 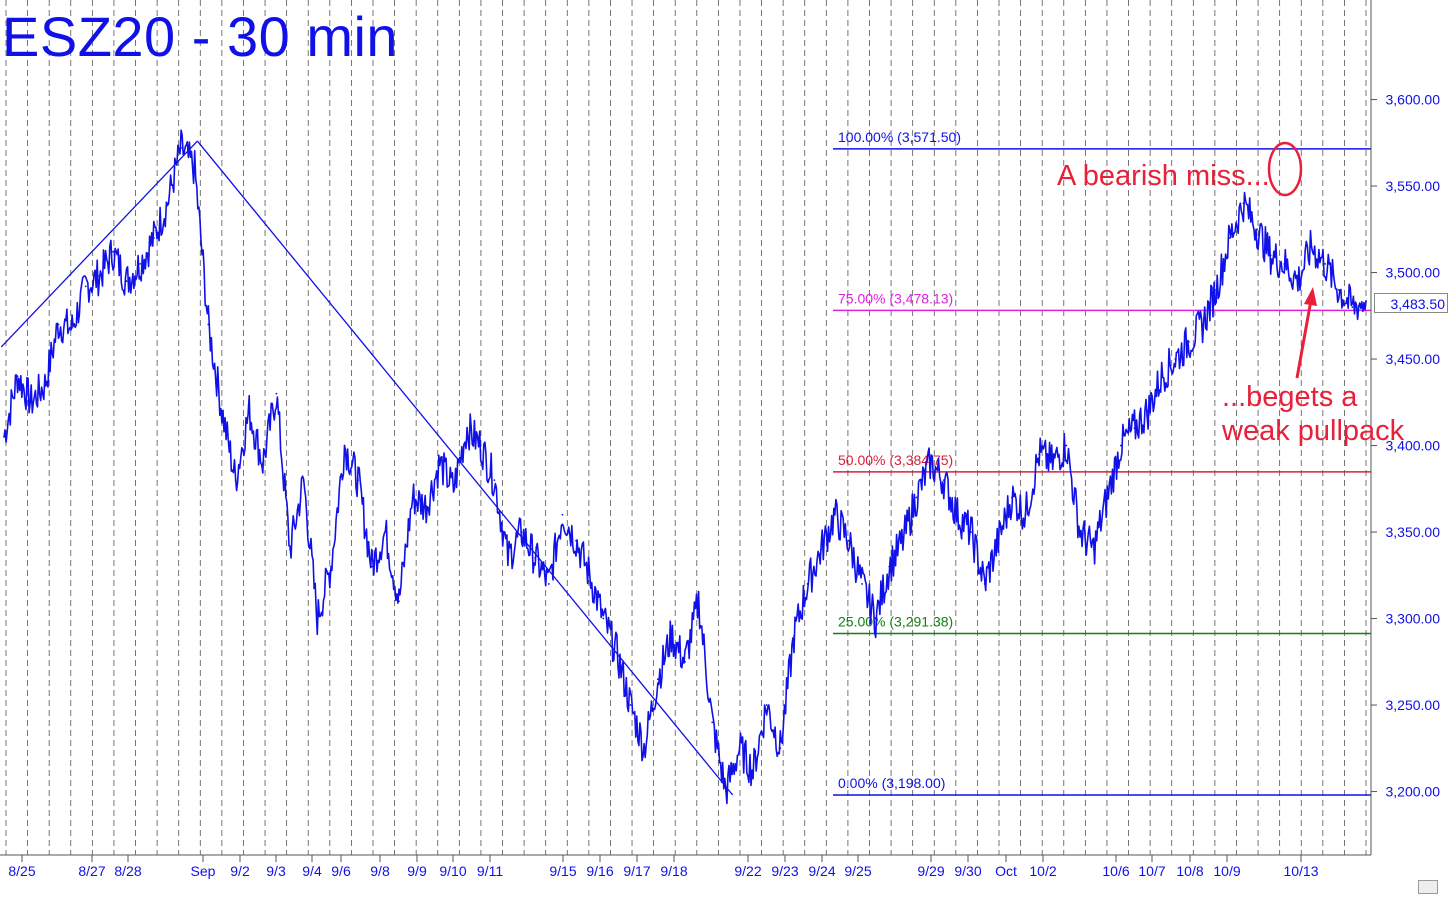 What do you see at coordinates (1189, 871) in the screenshot?
I see `x-tick-label: 10/8` at bounding box center [1189, 871].